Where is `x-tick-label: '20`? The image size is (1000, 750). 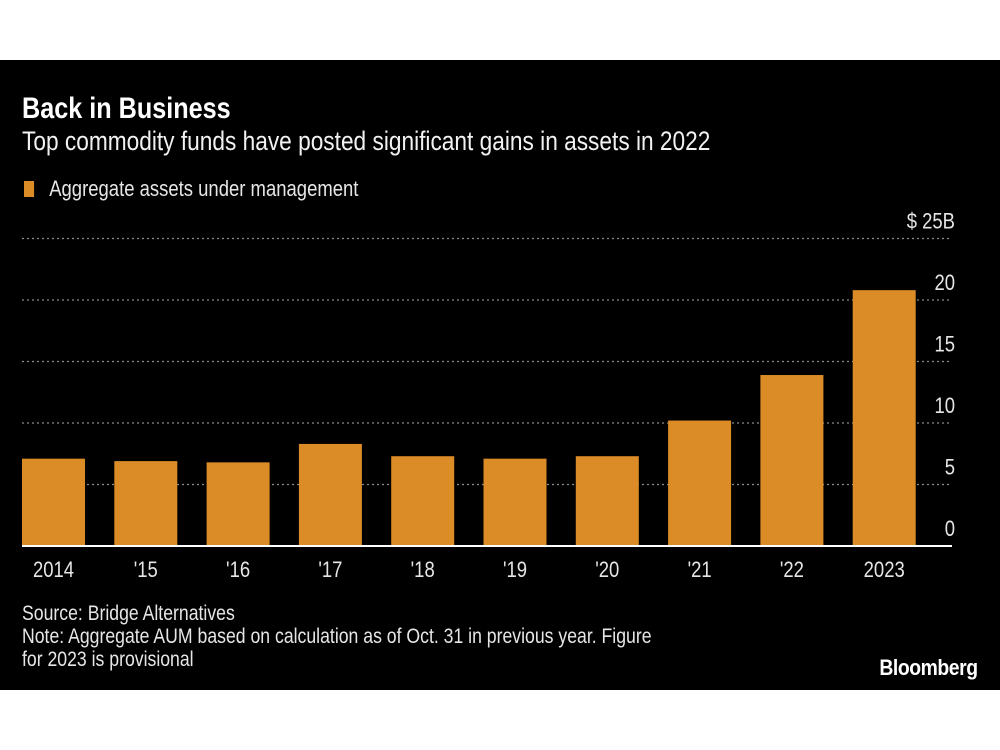
x-tick-label: '20 is located at coordinates (607, 571).